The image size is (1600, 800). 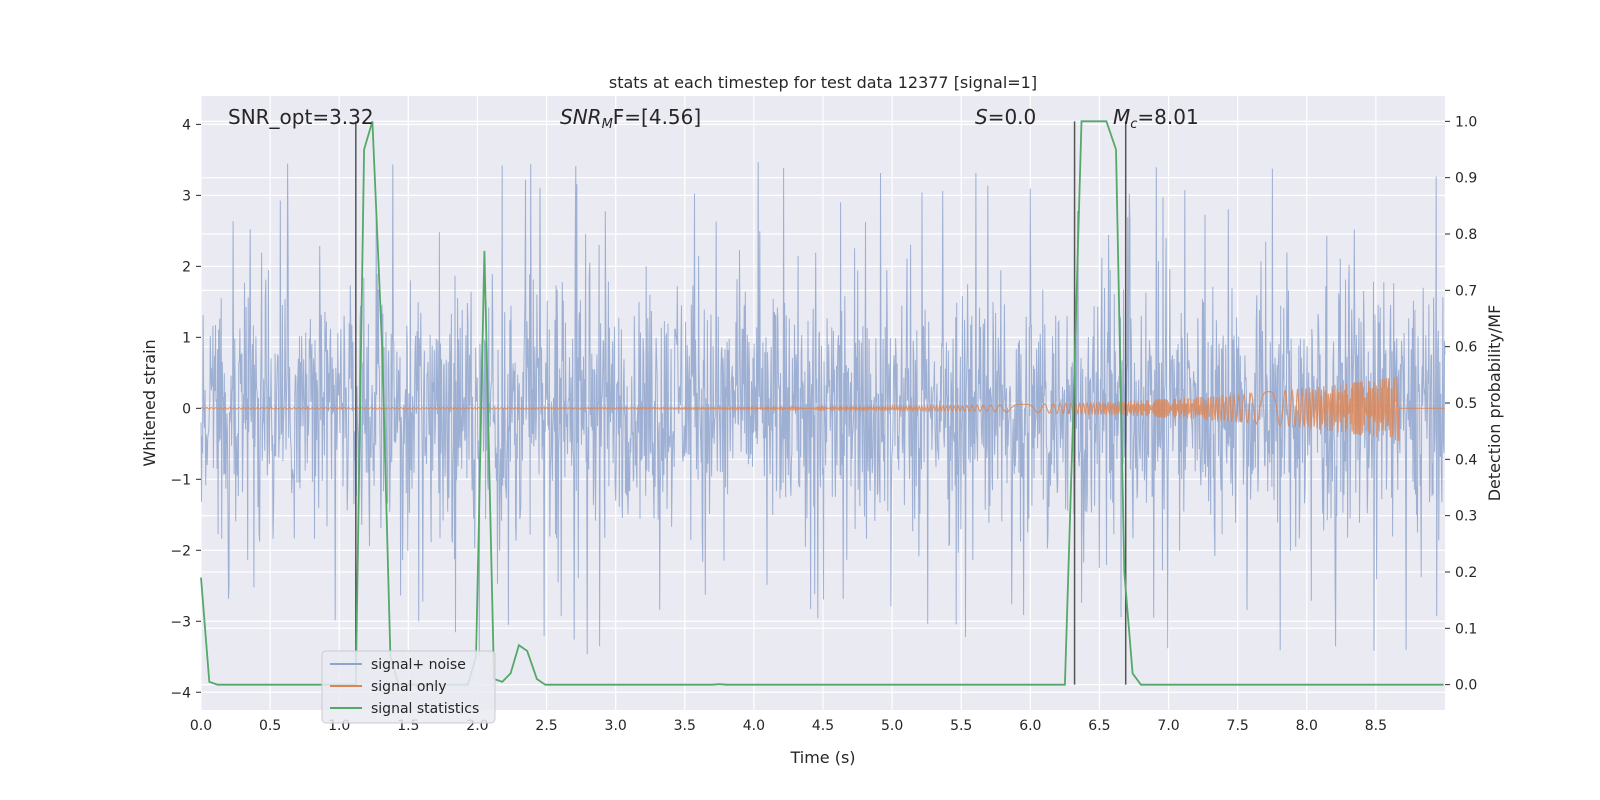 What do you see at coordinates (1099, 726) in the screenshot?
I see `x-tick-label: 6.5` at bounding box center [1099, 726].